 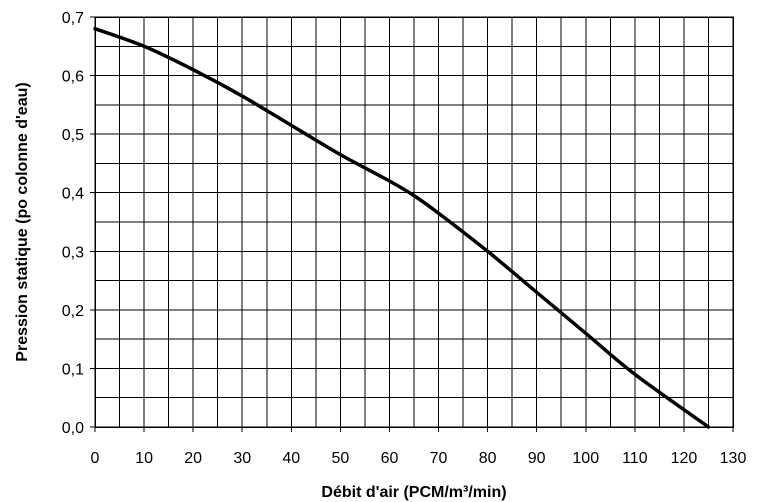 I want to click on y-tick-label: 0,0, so click(x=73, y=428).